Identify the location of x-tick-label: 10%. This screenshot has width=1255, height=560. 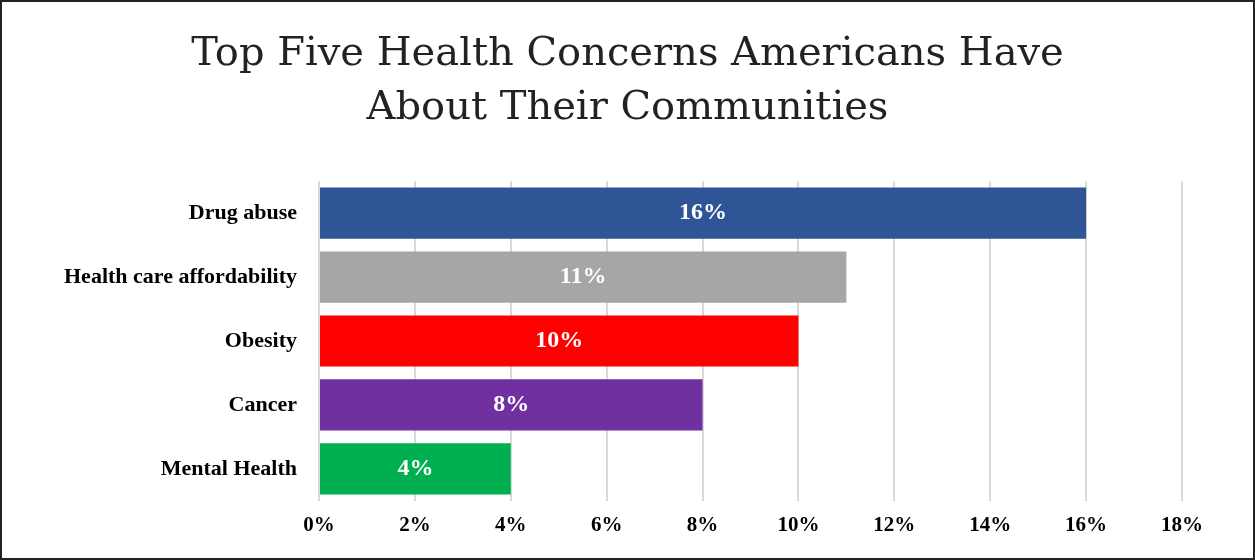
(798, 523).